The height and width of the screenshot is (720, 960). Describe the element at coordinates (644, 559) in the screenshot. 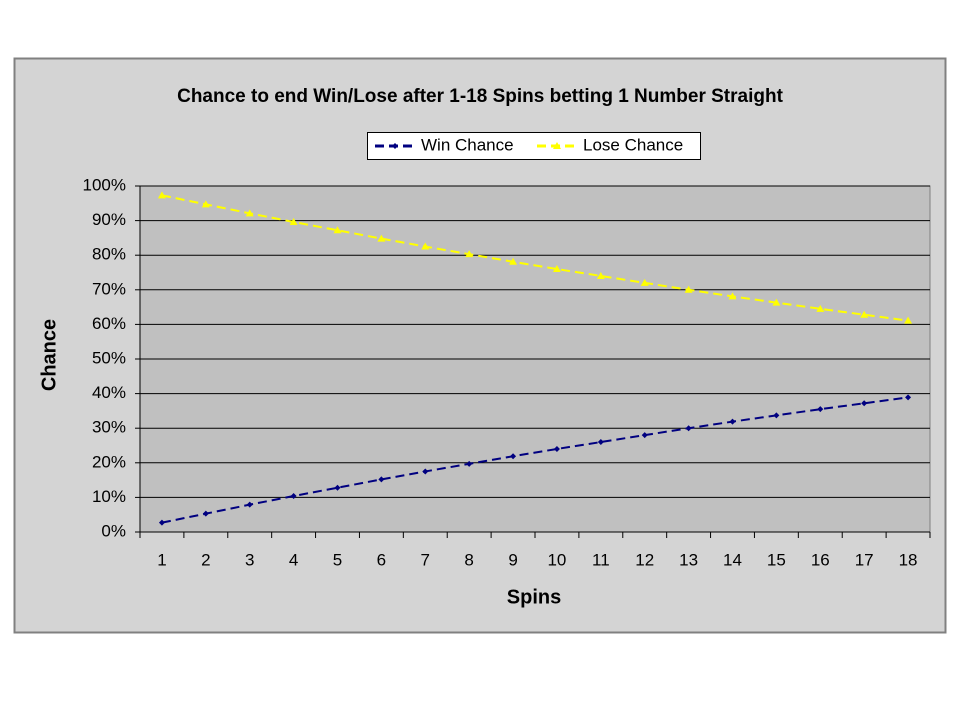

I see `x-tick-label: 12` at that location.